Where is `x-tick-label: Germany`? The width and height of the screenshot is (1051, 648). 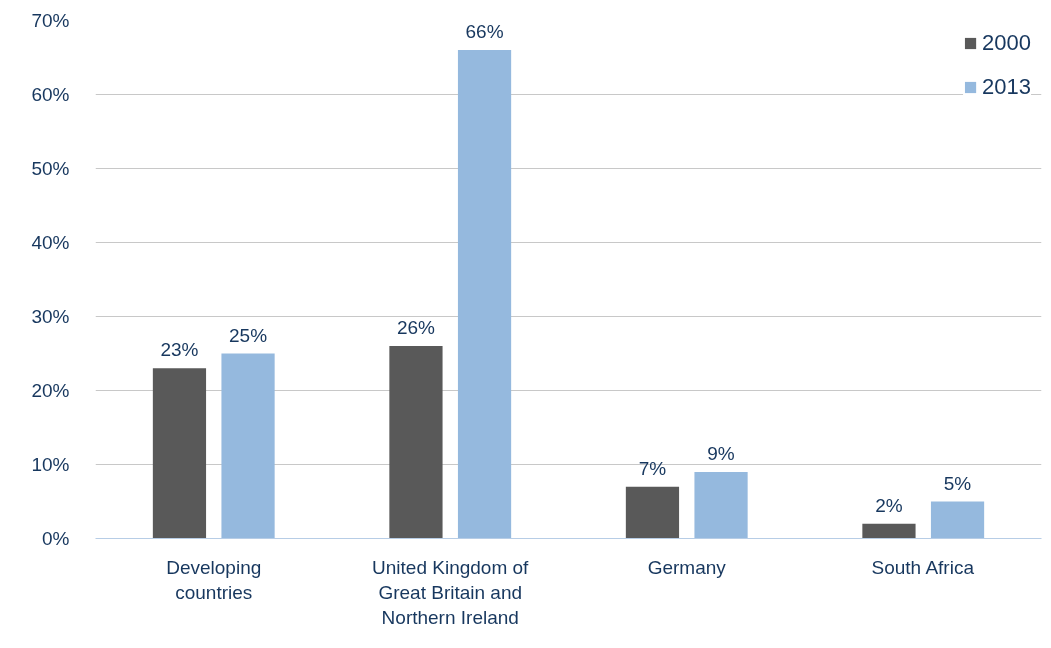
x-tick-label: Germany is located at coordinates (687, 567).